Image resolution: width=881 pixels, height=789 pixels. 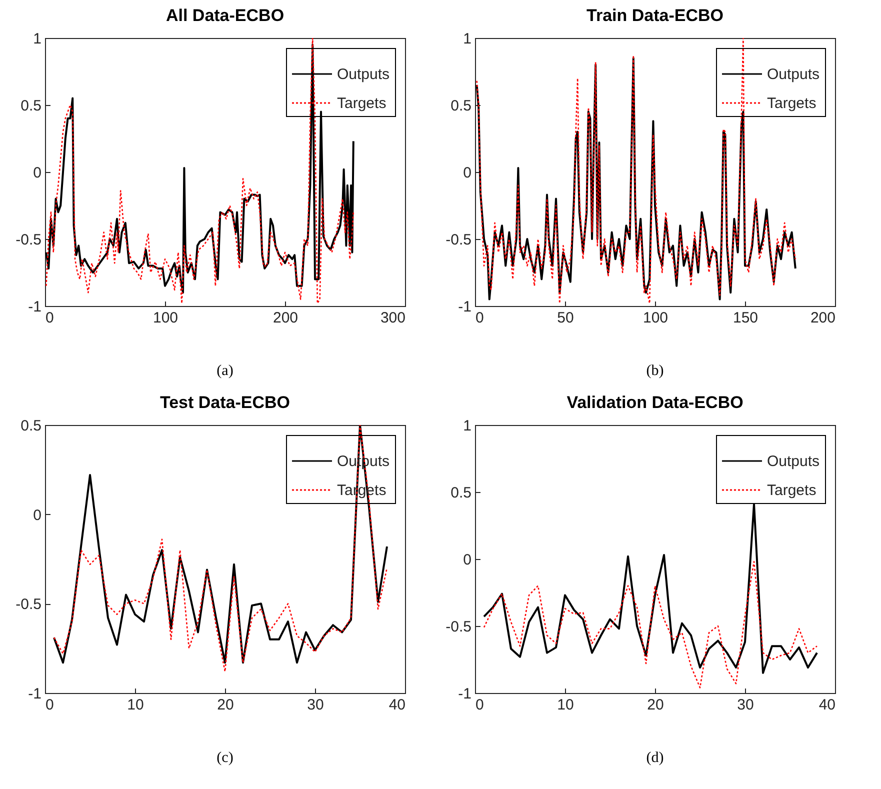 I want to click on x-tick-label: 50, so click(x=565, y=318).